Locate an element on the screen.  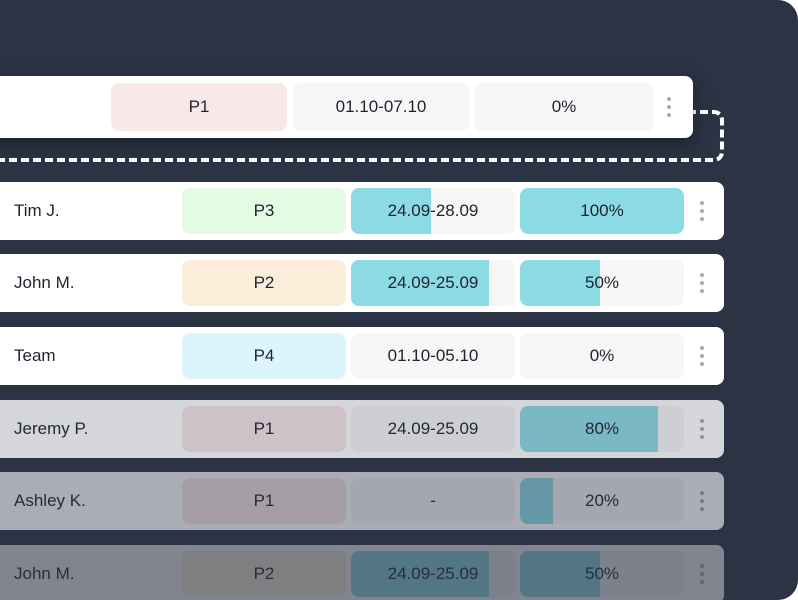
dragged-task-row: K. P1 01.10-07.10 0% is located at coordinates (346, 107).